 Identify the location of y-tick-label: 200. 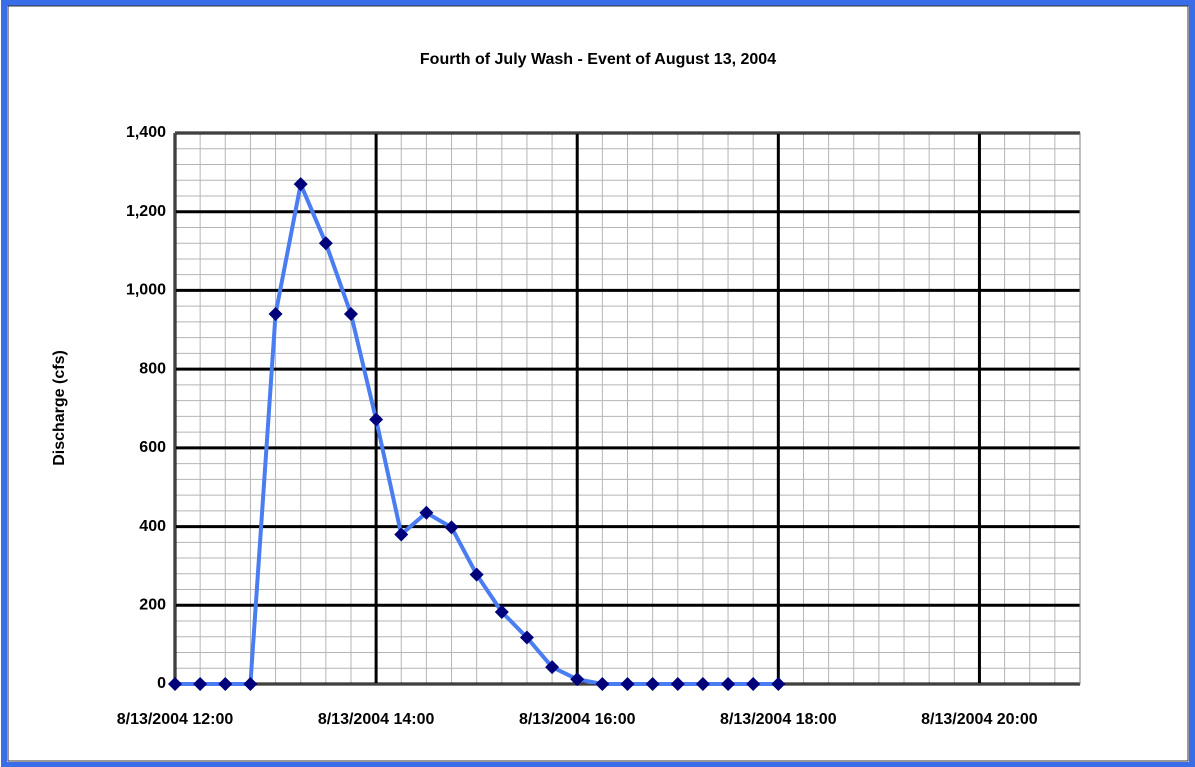
(152, 605).